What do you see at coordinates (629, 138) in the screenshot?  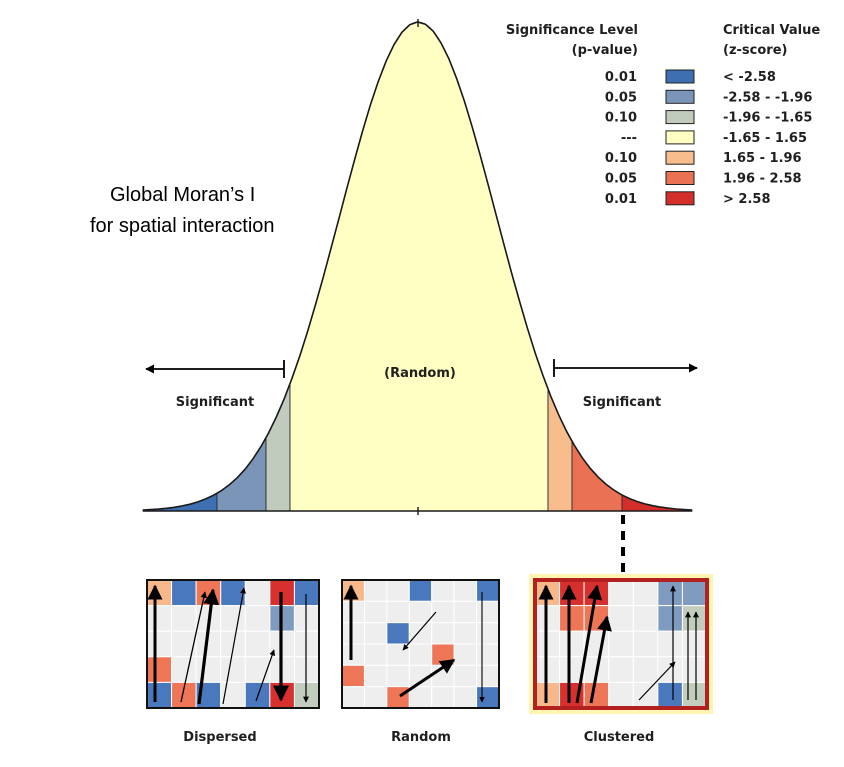 I see `legend-p-value: ---` at bounding box center [629, 138].